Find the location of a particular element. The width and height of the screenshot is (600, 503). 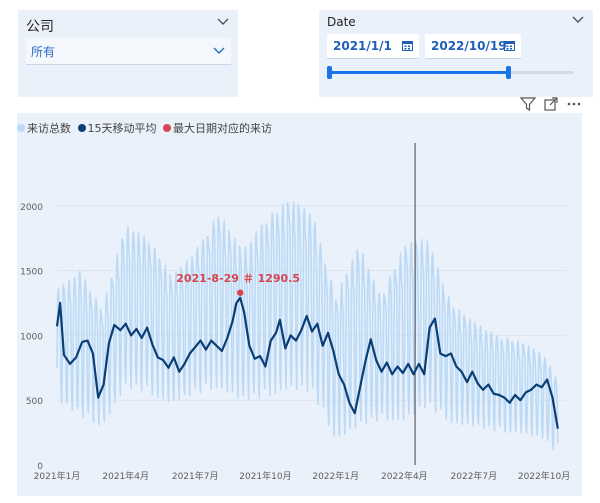

start-date-value: 2021/1/1 is located at coordinates (362, 46).